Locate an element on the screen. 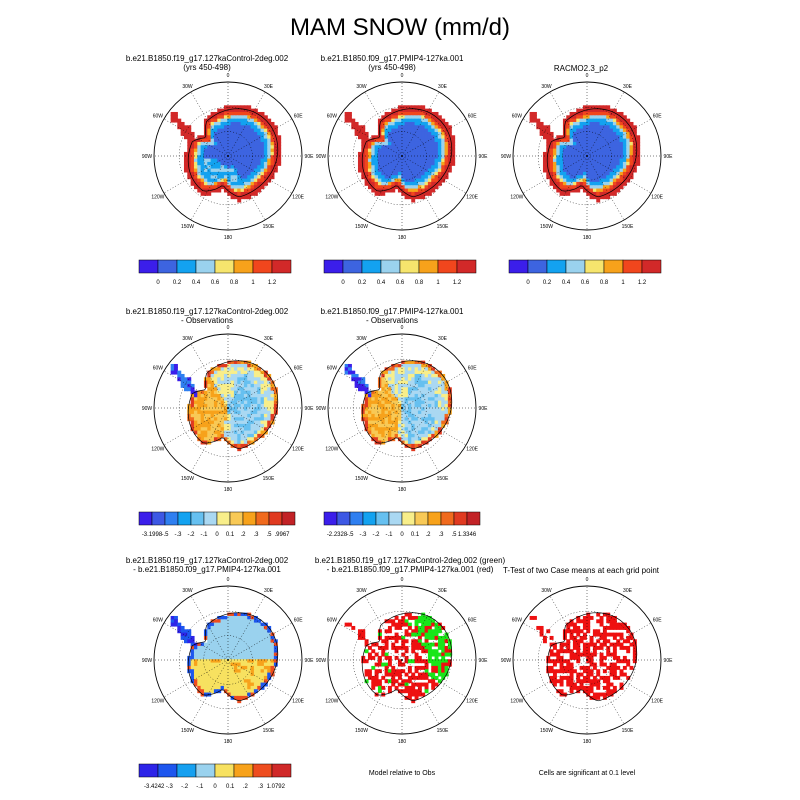  colorbar-swatch is located at coordinates (210, 518).